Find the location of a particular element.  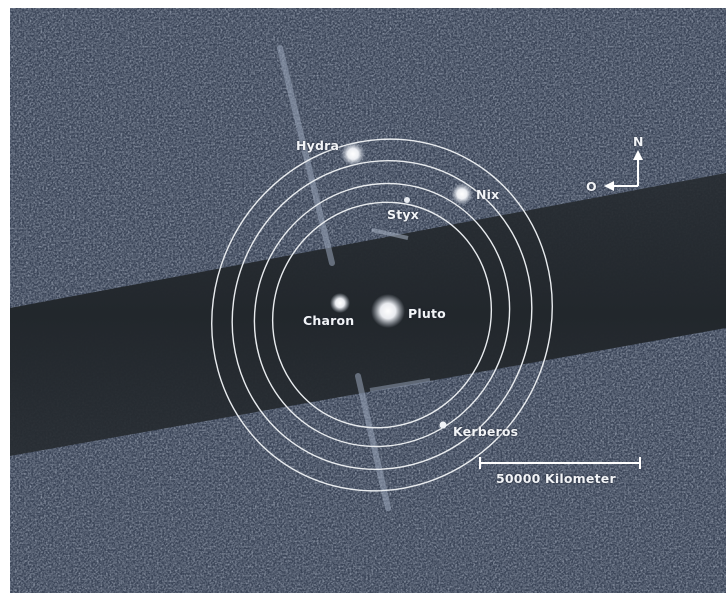

styx-body is located at coordinates (407, 200).